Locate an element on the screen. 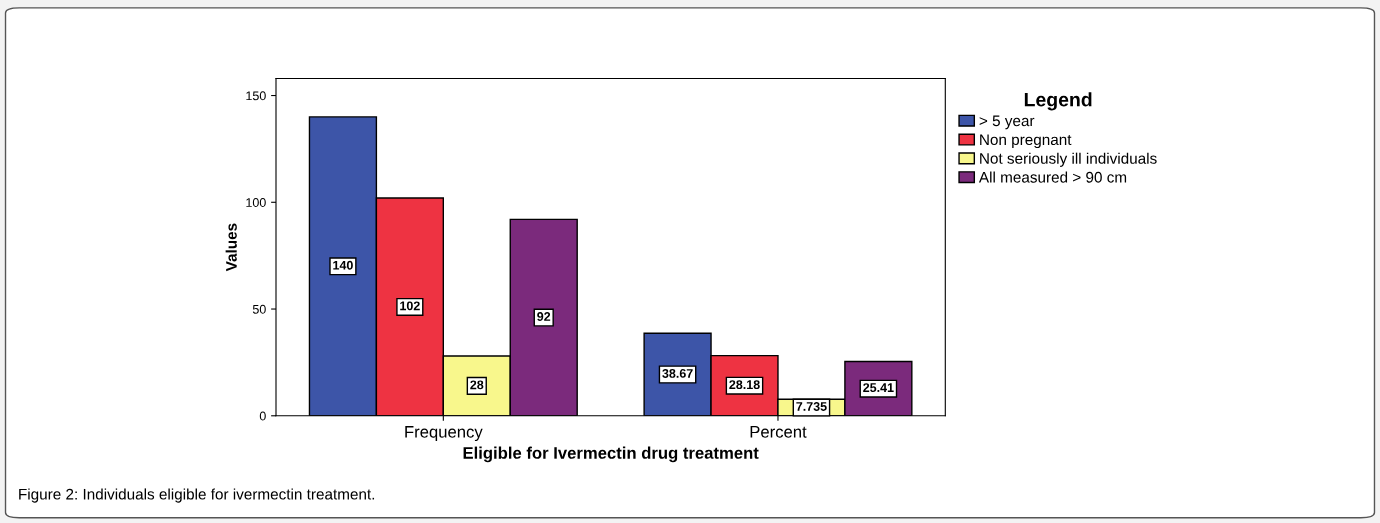  y-tick-label: 50 is located at coordinates (259, 309).